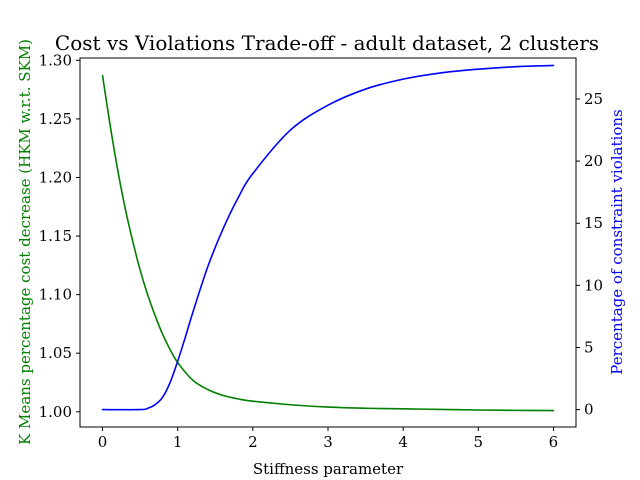 The image size is (640, 480). What do you see at coordinates (253, 442) in the screenshot?
I see `x-tick-label: 2` at bounding box center [253, 442].